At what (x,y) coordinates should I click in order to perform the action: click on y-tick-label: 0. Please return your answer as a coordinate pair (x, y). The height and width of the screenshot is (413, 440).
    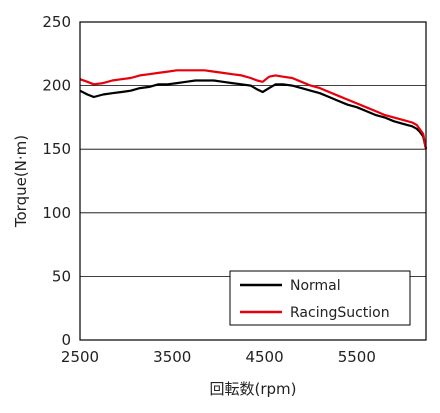
    Looking at the image, I should click on (66, 340).